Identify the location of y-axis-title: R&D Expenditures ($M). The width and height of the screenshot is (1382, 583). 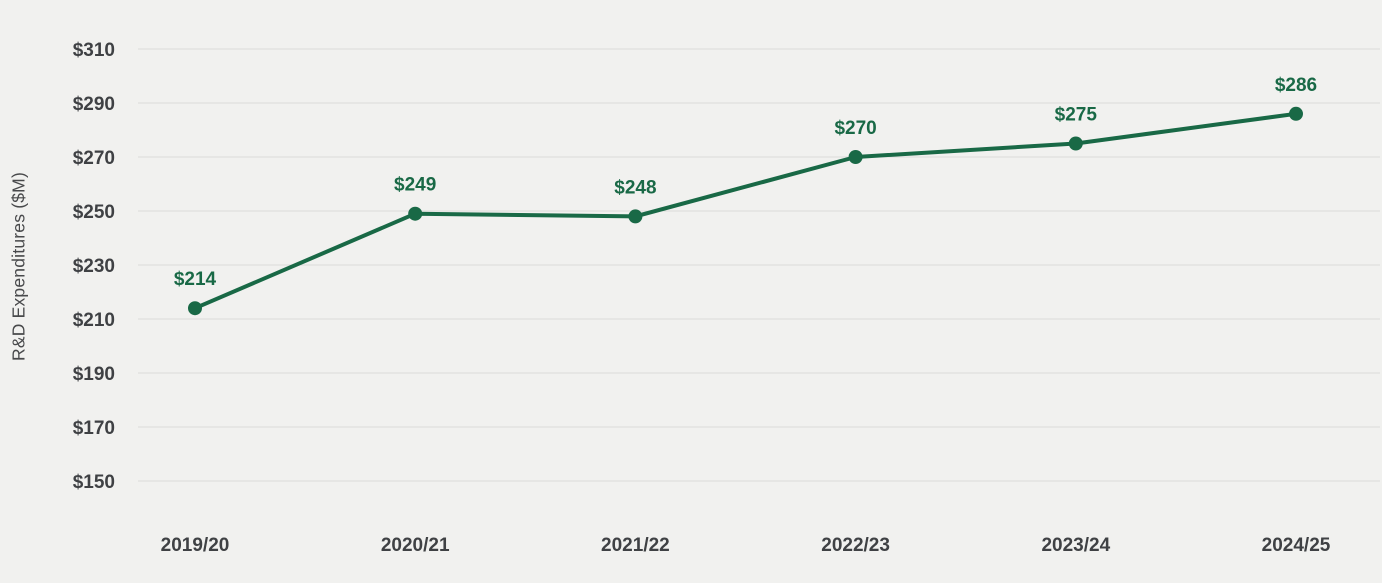
(18, 266).